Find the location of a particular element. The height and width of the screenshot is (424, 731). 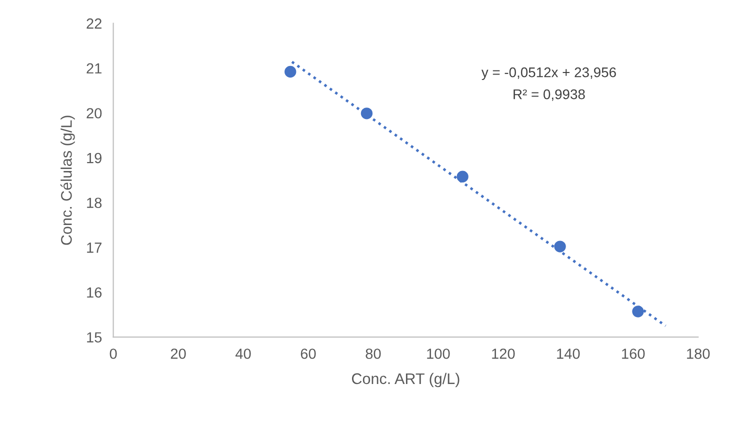

y-tick-label: 20 is located at coordinates (94, 113).